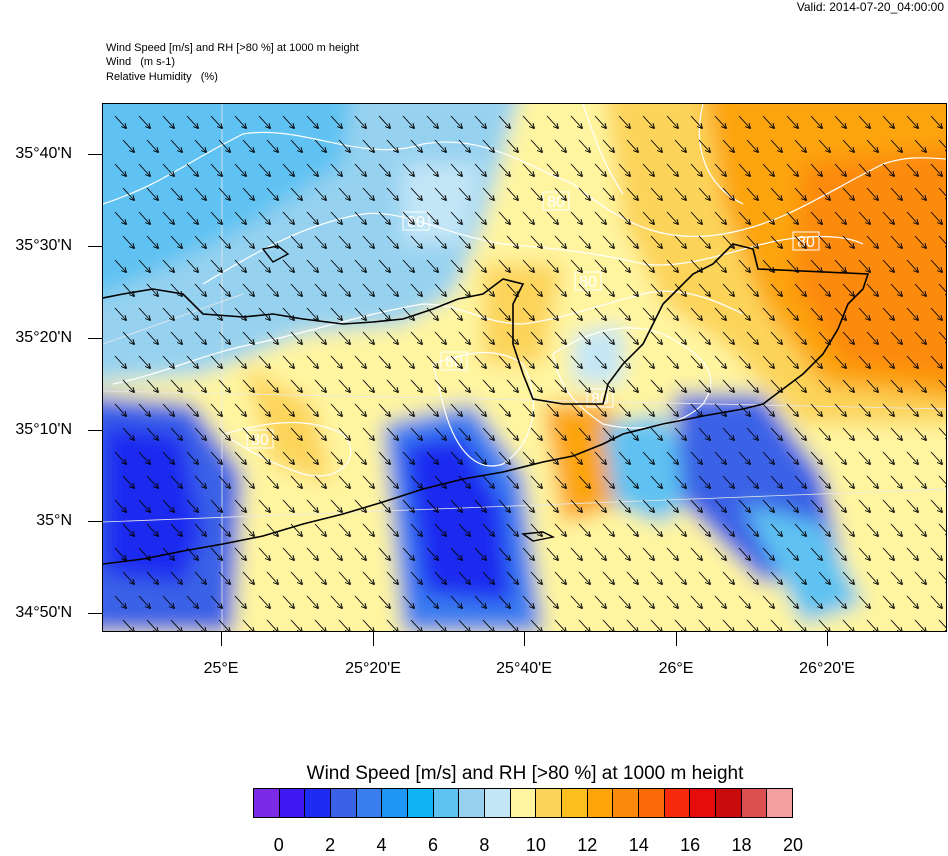  What do you see at coordinates (43, 153) in the screenshot?
I see `lat-label: 35°40'N` at bounding box center [43, 153].